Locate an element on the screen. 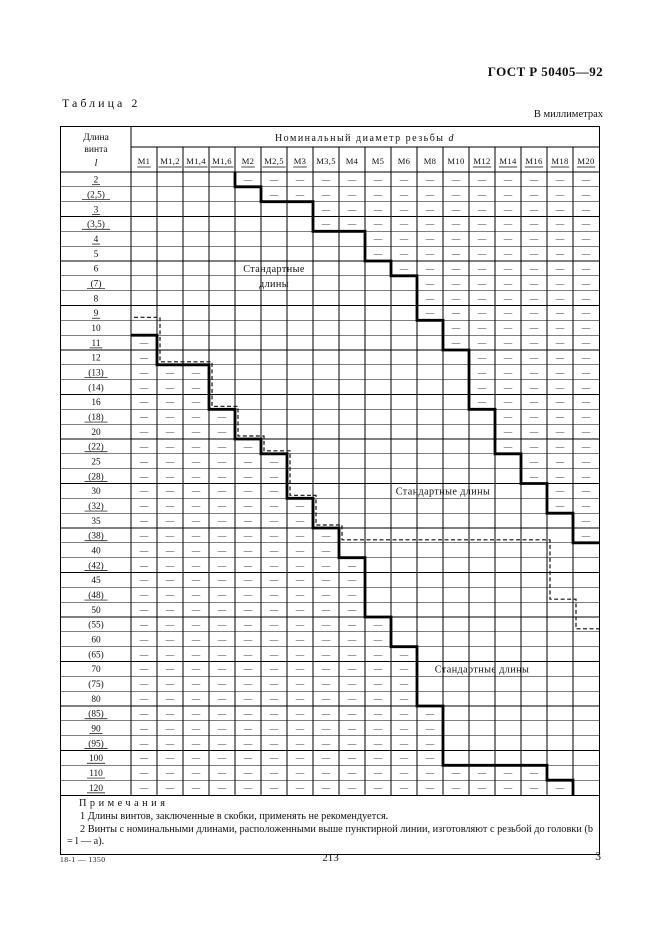  footer-print-code: 18-1 — 1350 is located at coordinates (83, 859).